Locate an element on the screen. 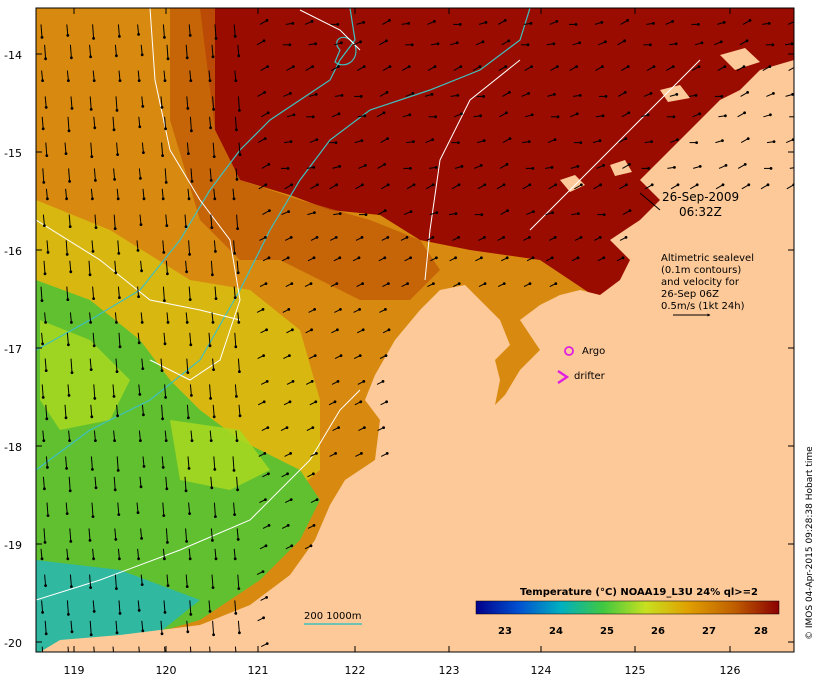  lon-tick-label: 124 is located at coordinates (541, 670).